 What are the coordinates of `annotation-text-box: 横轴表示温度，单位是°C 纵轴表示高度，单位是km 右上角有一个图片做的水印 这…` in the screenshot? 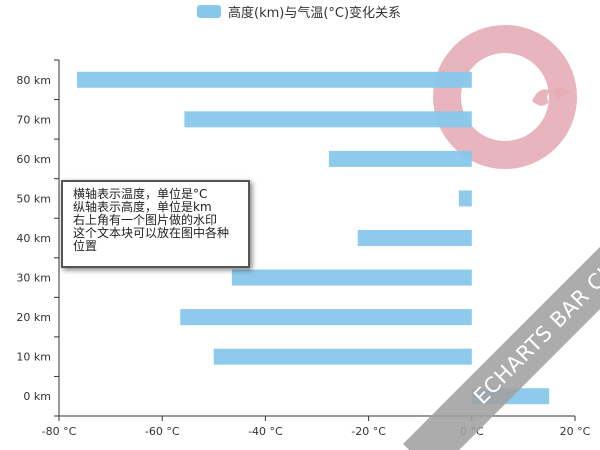 It's located at (155, 224).